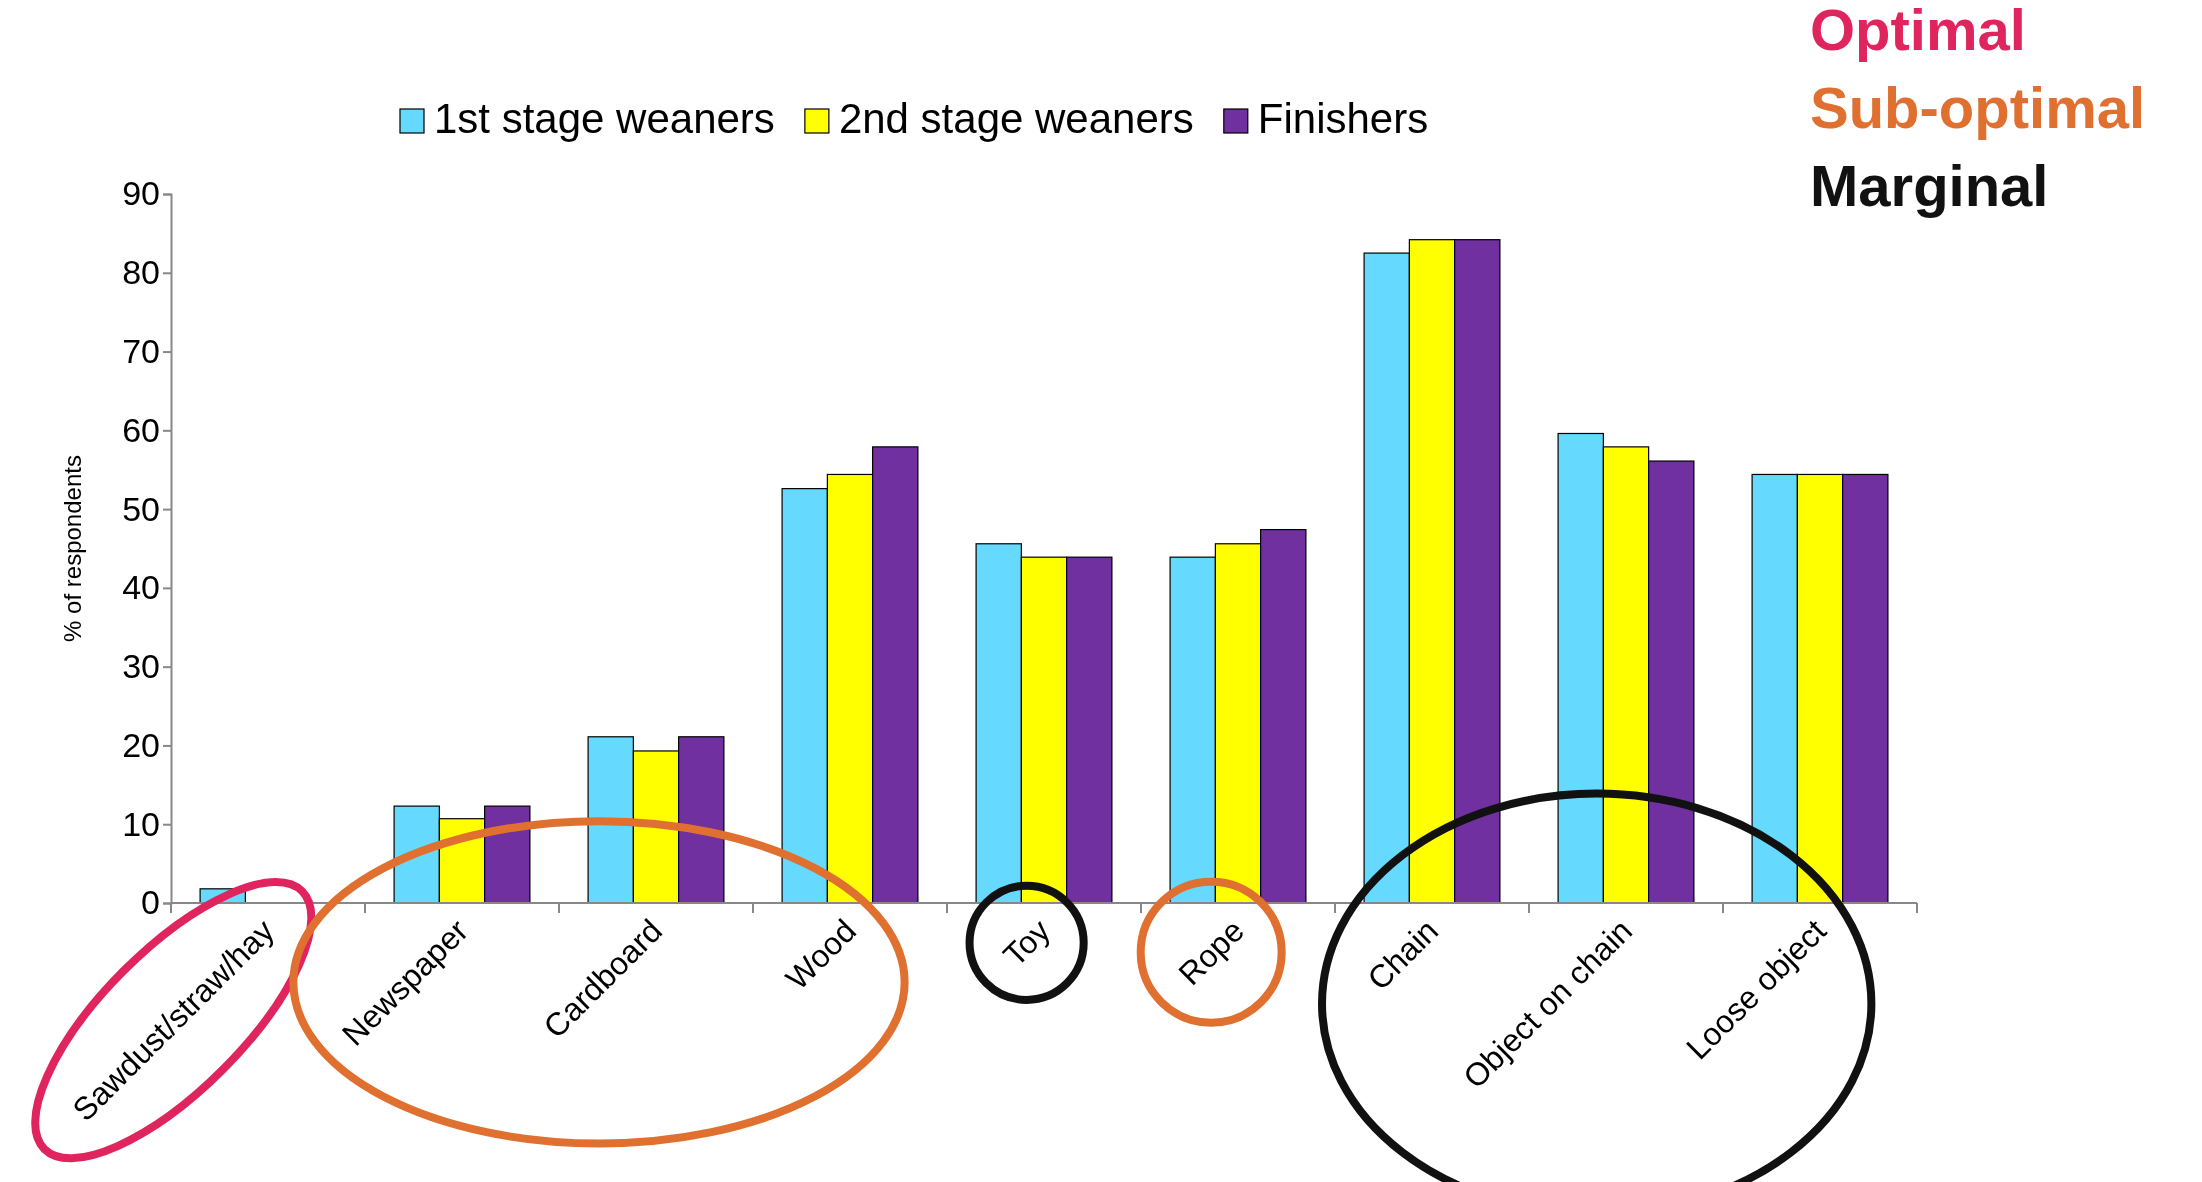  Describe the element at coordinates (1978, 107) in the screenshot. I see `text: Sub-optimal` at that location.